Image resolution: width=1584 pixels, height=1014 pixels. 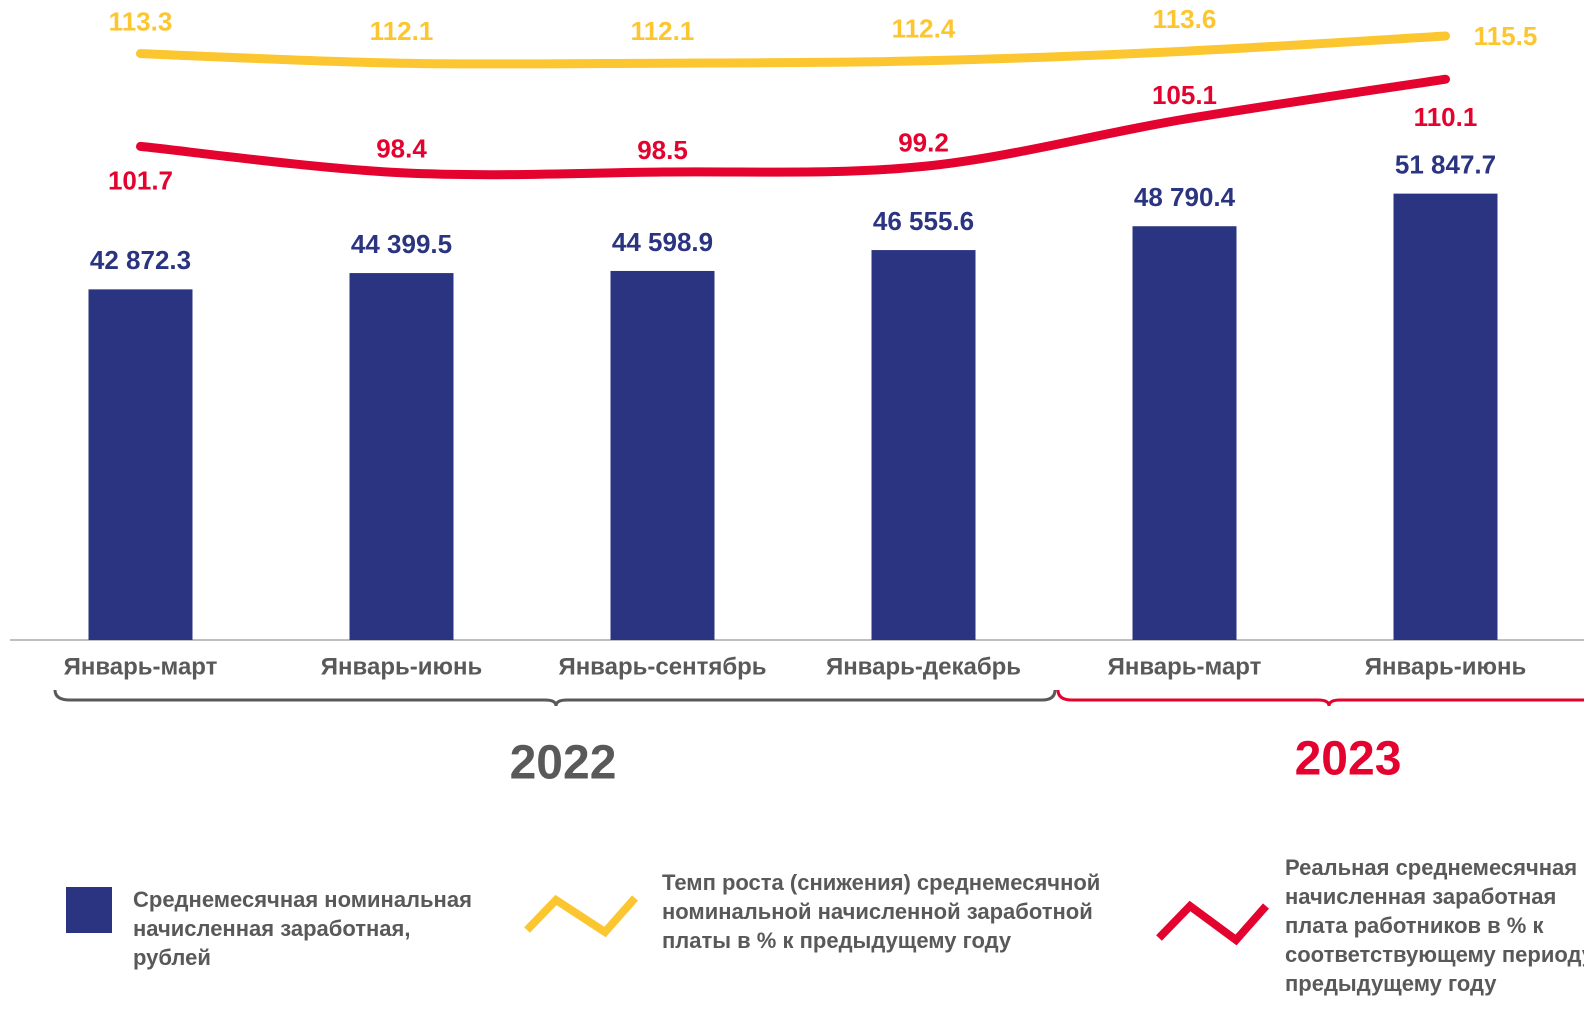 What do you see at coordinates (401, 244) in the screenshot?
I see `data-label: 44 399.5` at bounding box center [401, 244].